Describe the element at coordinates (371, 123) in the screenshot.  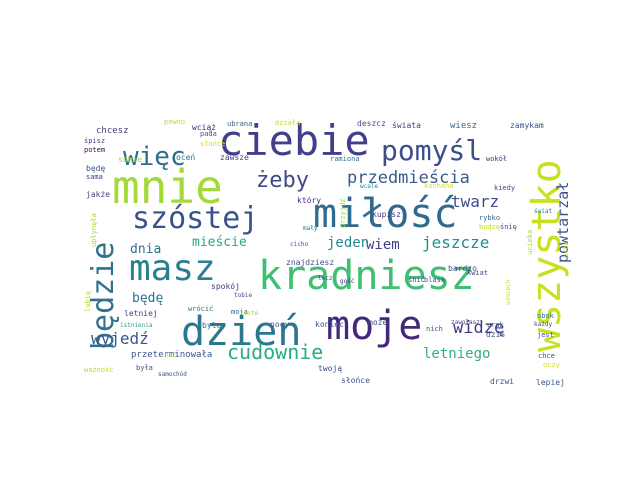
I see `word-32: deszcz` at that location.